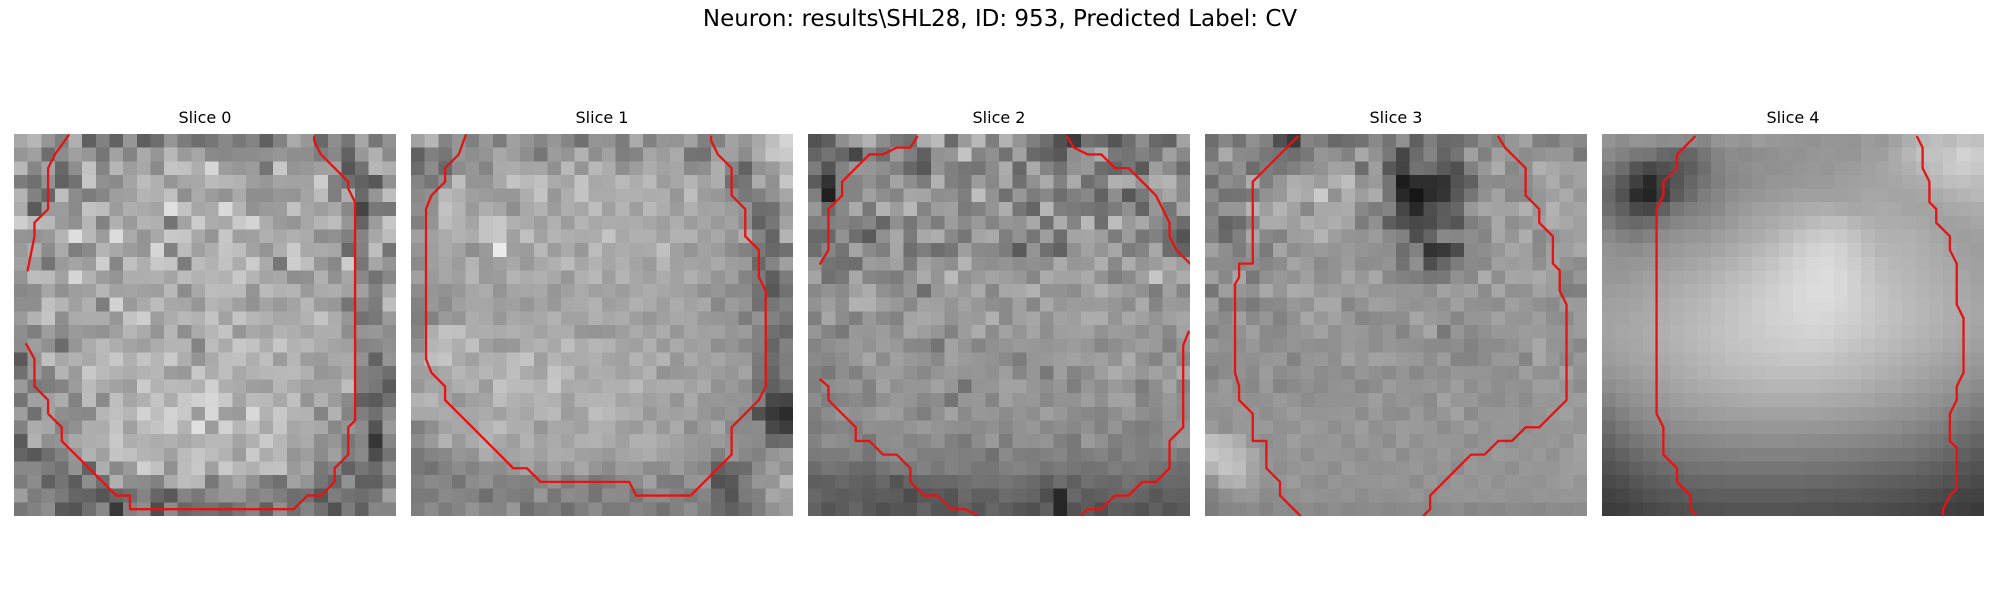 This screenshot has height=600, width=2000. Describe the element at coordinates (1396, 117) in the screenshot. I see `slice-title: Slice 3` at that location.